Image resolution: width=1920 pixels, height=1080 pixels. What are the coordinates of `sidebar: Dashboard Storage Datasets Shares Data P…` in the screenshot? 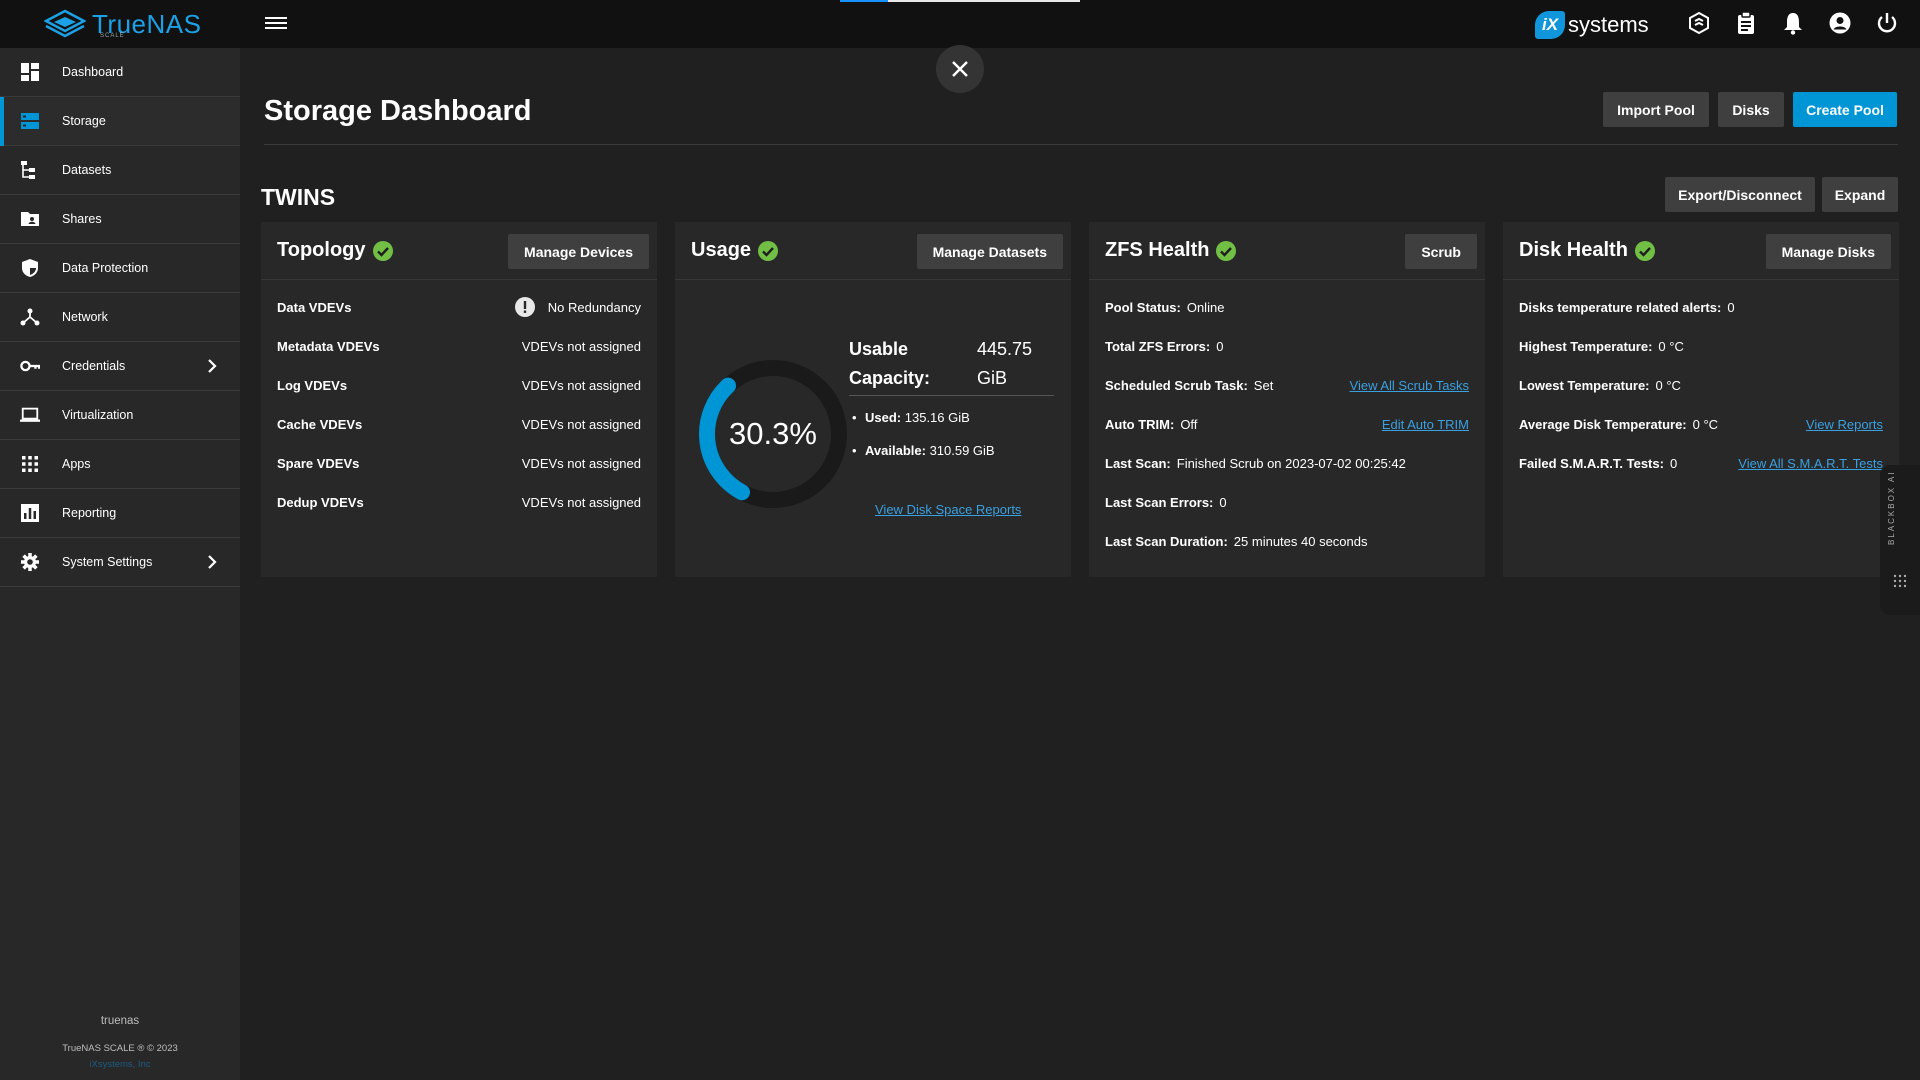 It's located at (120, 564).